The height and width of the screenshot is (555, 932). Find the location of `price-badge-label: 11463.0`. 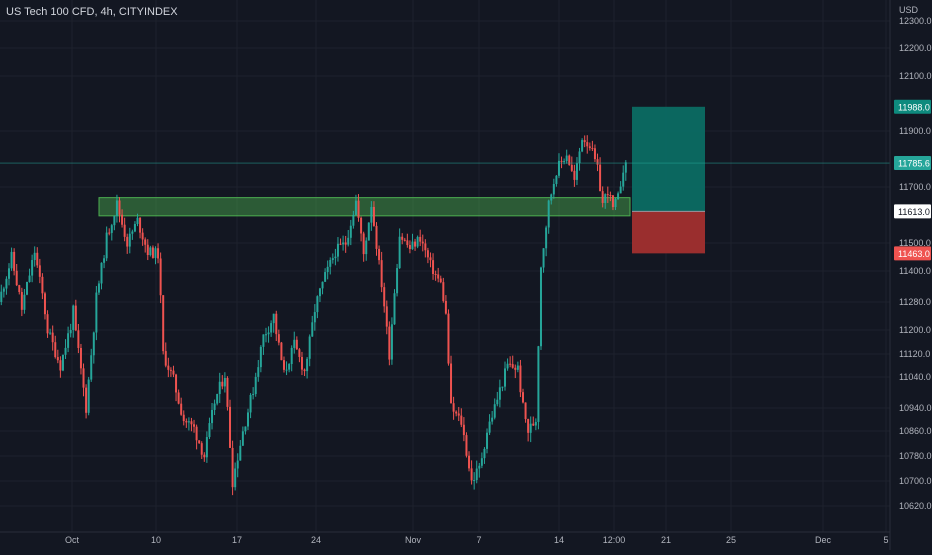

price-badge-label: 11463.0 is located at coordinates (914, 254).